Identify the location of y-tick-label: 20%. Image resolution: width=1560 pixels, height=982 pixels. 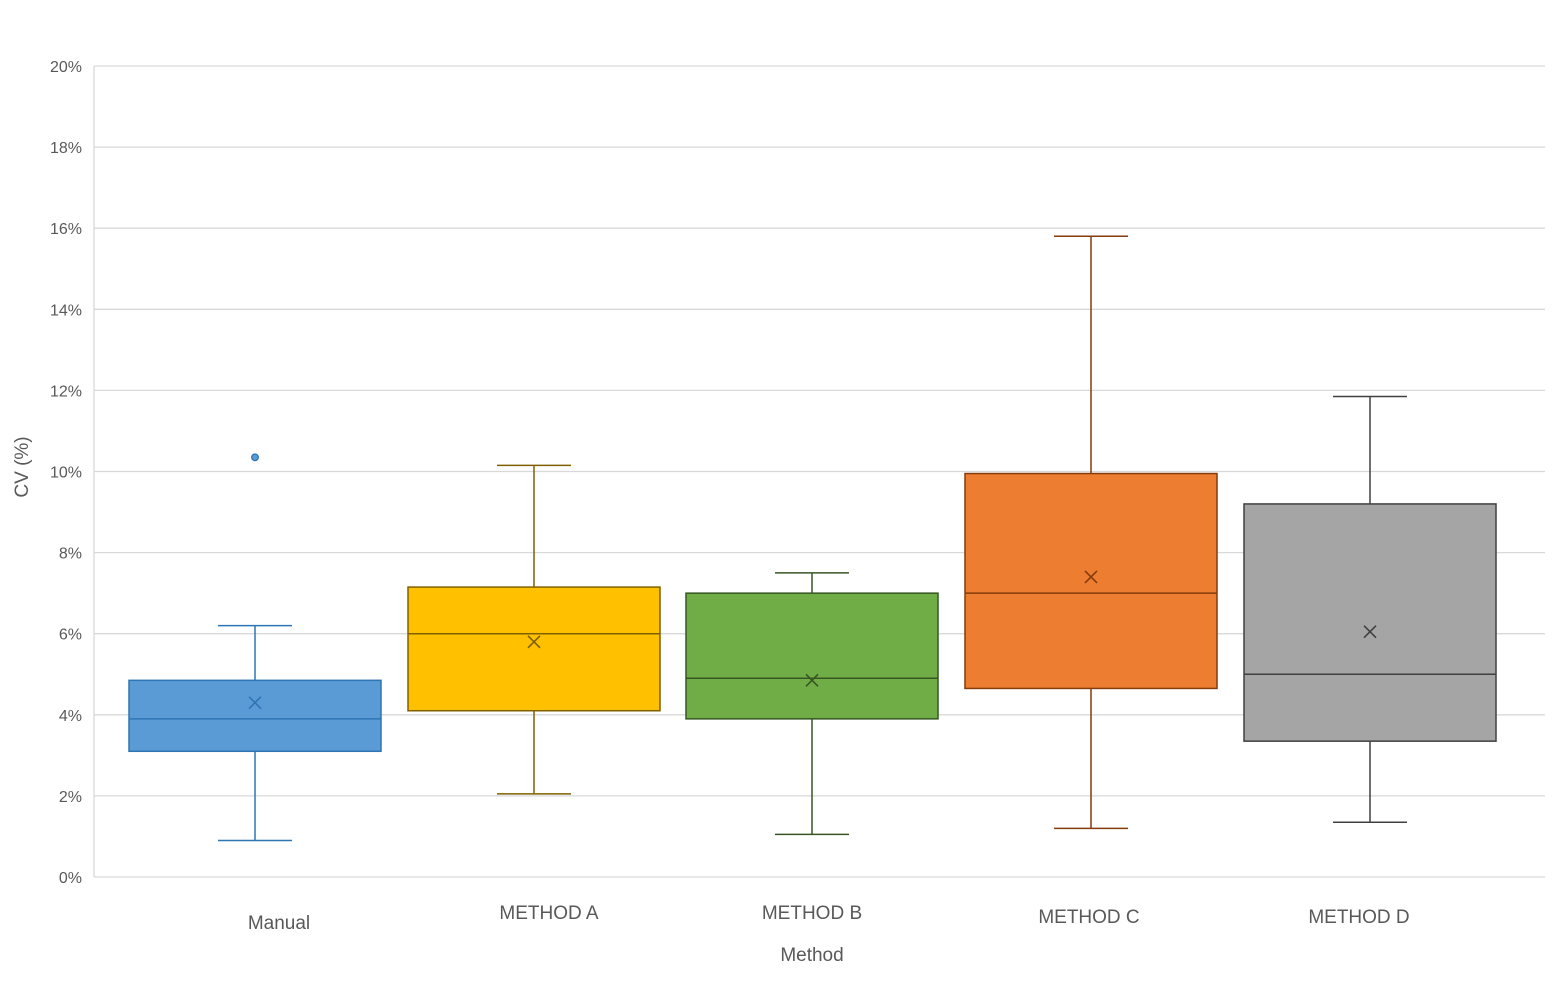
(66, 67).